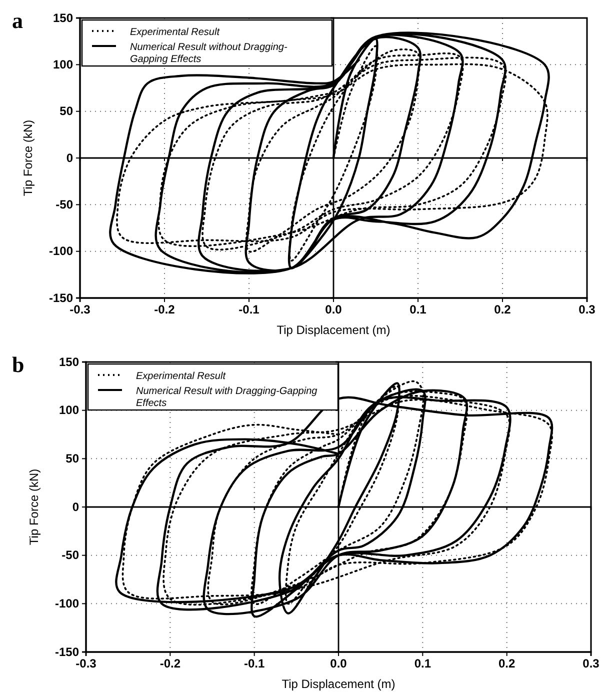 The height and width of the screenshot is (697, 607). What do you see at coordinates (227, 397) in the screenshot?
I see `legend-label: Numerical Result with Dragging-Gapping Effects` at bounding box center [227, 397].